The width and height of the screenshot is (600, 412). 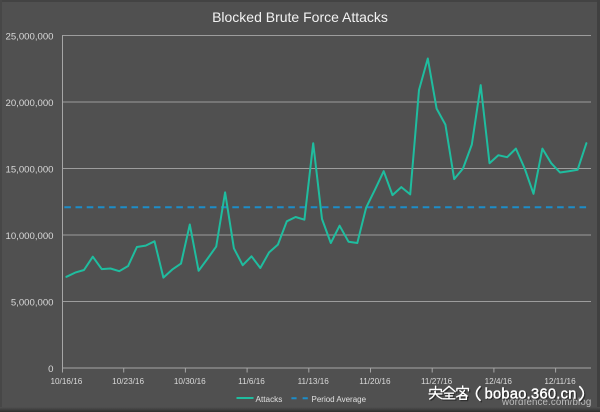 I want to click on svg-text: 25,000,000, so click(x=29, y=36).